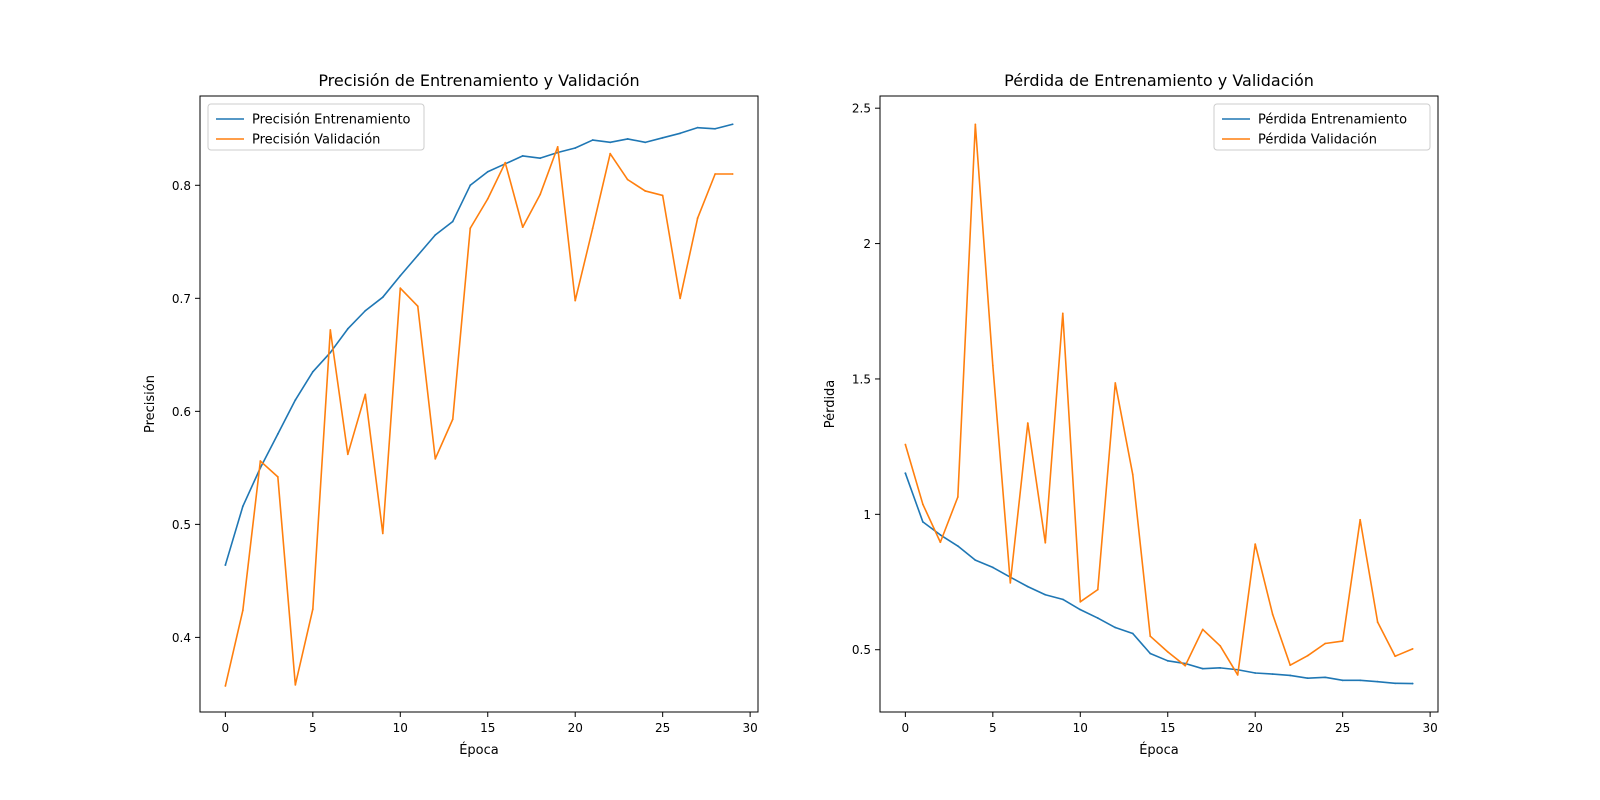 The width and height of the screenshot is (1600, 800). What do you see at coordinates (316, 140) in the screenshot?
I see `legend-entry-label: Precisión Validación` at bounding box center [316, 140].